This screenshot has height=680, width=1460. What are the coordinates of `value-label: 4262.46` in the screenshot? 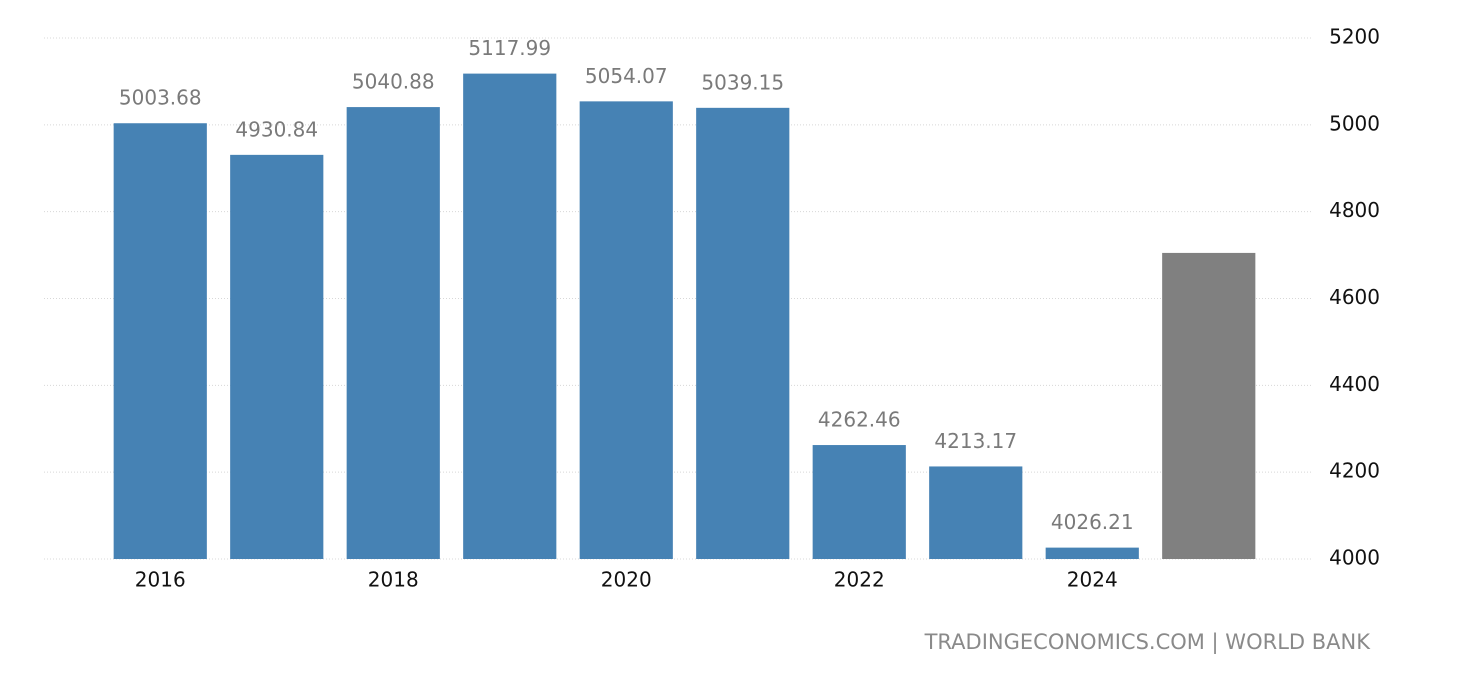 It's located at (859, 420).